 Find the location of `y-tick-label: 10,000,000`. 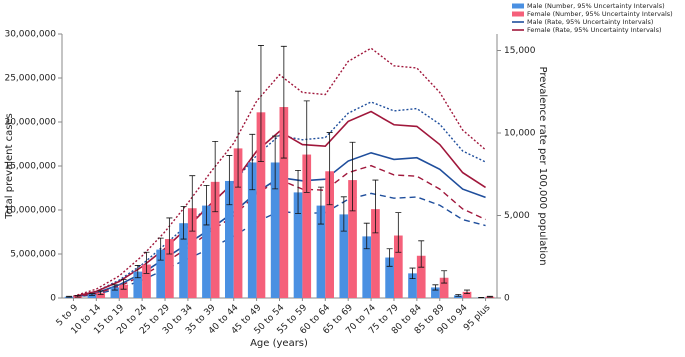

y-tick-label: 10,000,000 is located at coordinates (30, 211).